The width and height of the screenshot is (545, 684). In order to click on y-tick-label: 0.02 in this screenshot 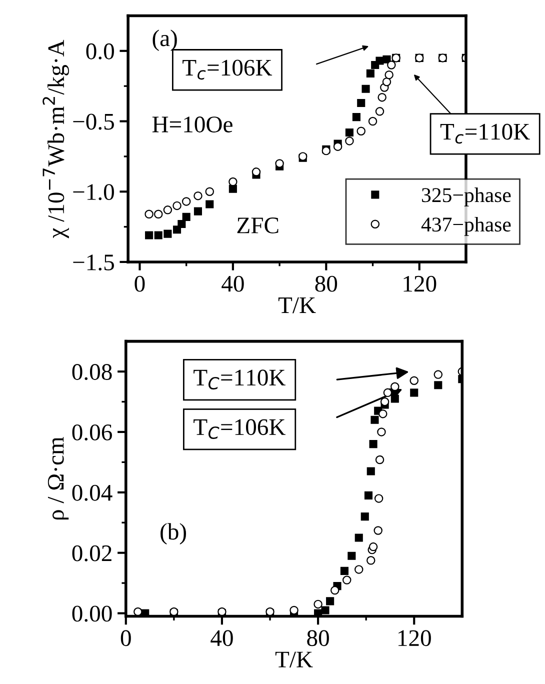, I will do `click(92, 553)`.